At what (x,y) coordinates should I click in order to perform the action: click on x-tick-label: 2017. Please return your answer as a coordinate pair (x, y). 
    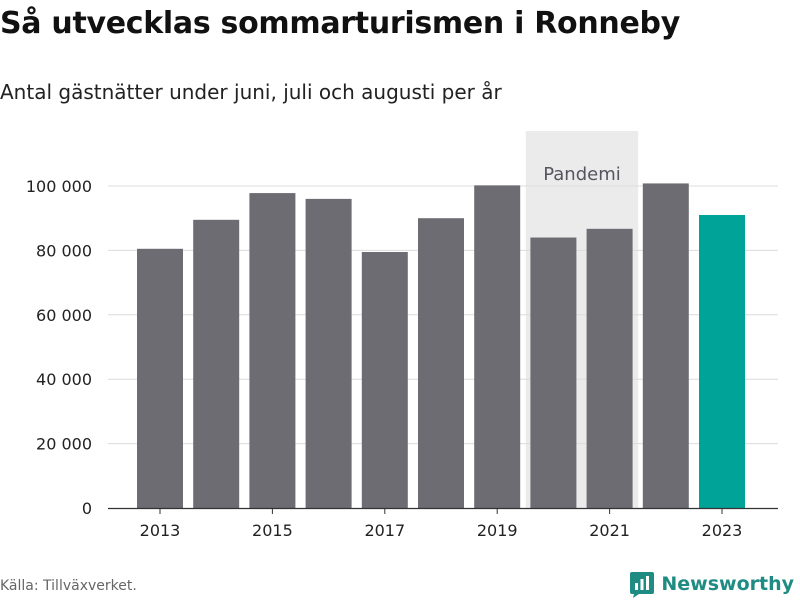
    Looking at the image, I should click on (384, 530).